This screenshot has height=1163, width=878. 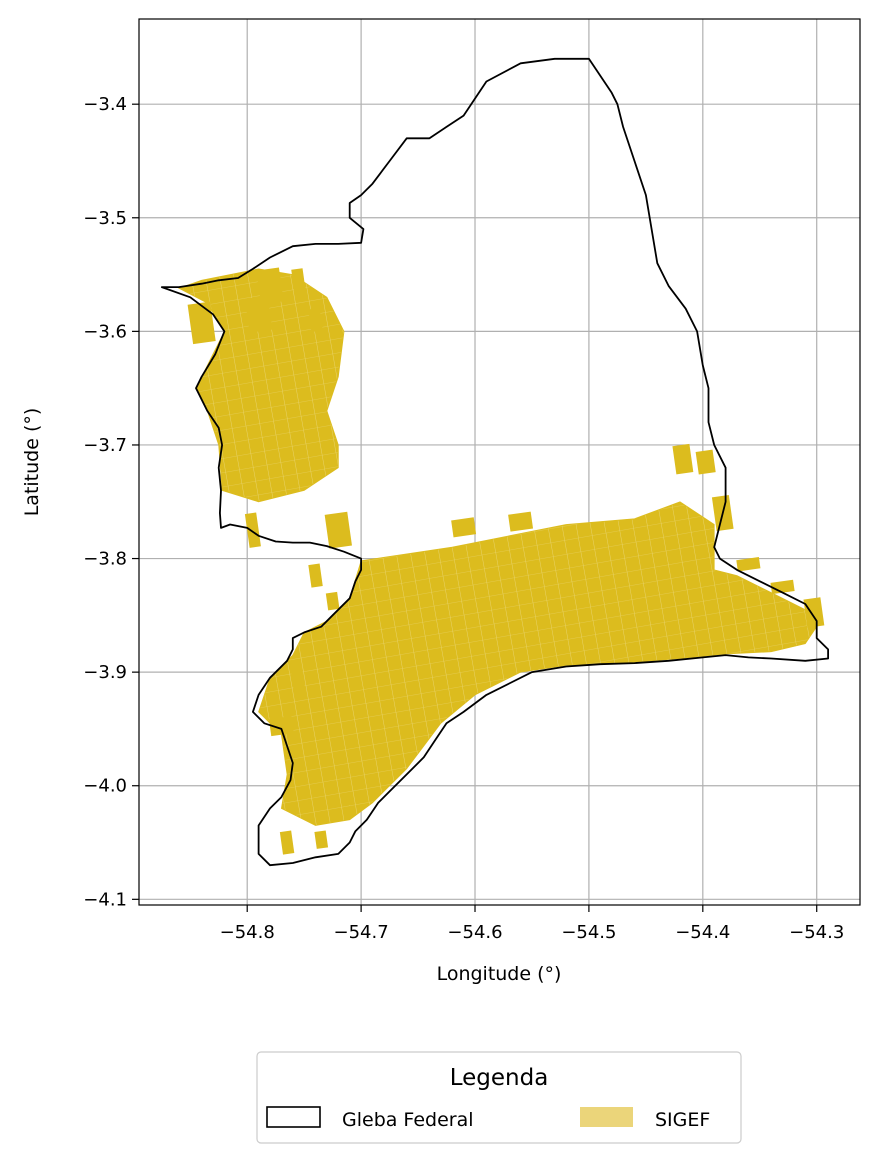 I want to click on y-axis-ticks: −3.4 −3.5 −3.6 −3.7 −3.8 −3.9 −4.0 −4.1, so click(x=111, y=502).